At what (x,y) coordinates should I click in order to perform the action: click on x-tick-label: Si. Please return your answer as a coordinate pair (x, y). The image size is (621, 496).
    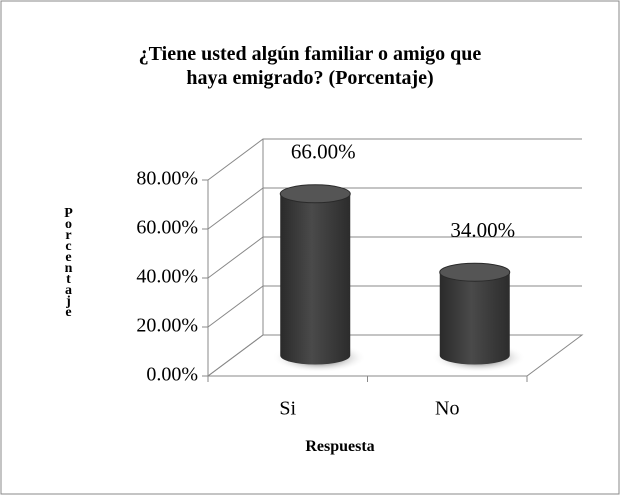
    Looking at the image, I should click on (287, 409).